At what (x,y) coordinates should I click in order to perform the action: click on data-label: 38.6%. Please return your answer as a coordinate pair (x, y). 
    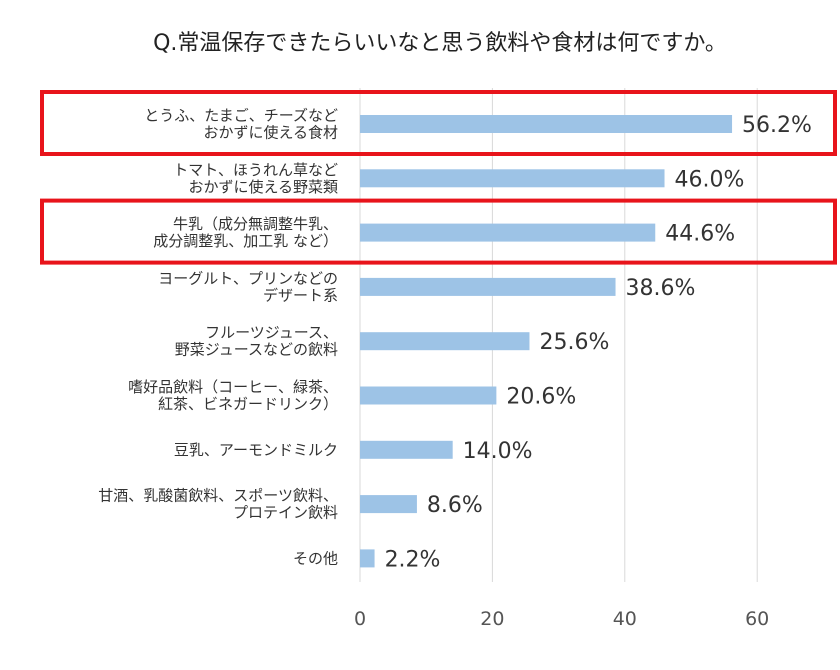
    Looking at the image, I should click on (661, 288).